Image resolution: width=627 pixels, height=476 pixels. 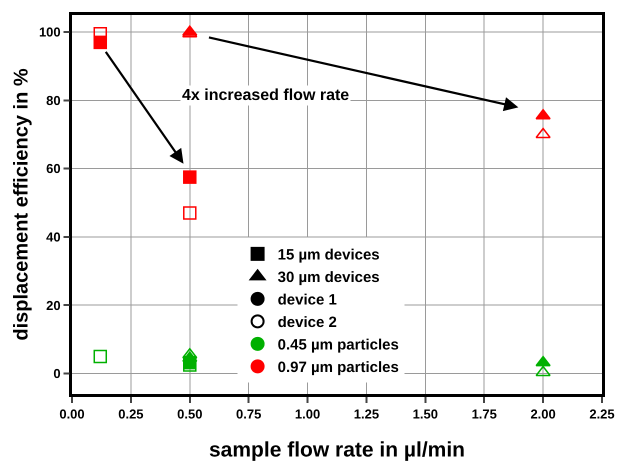 I want to click on y-tick-label: 0, so click(x=57, y=374).